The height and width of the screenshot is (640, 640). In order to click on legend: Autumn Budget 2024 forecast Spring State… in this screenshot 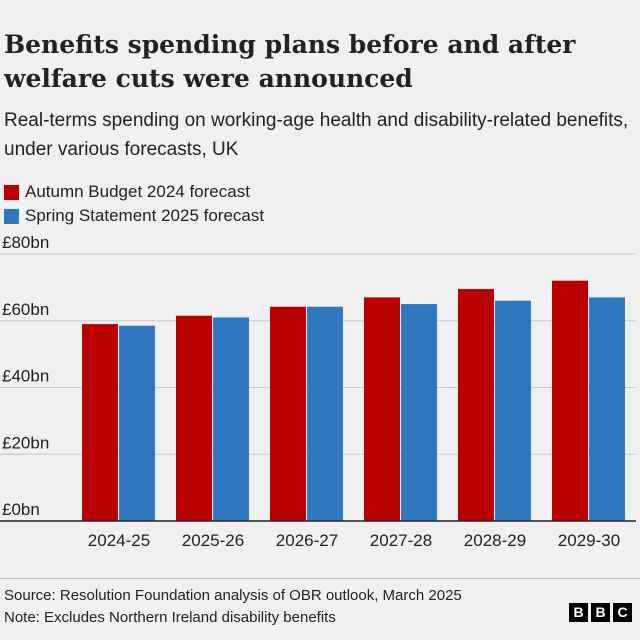, I will do `click(134, 204)`.